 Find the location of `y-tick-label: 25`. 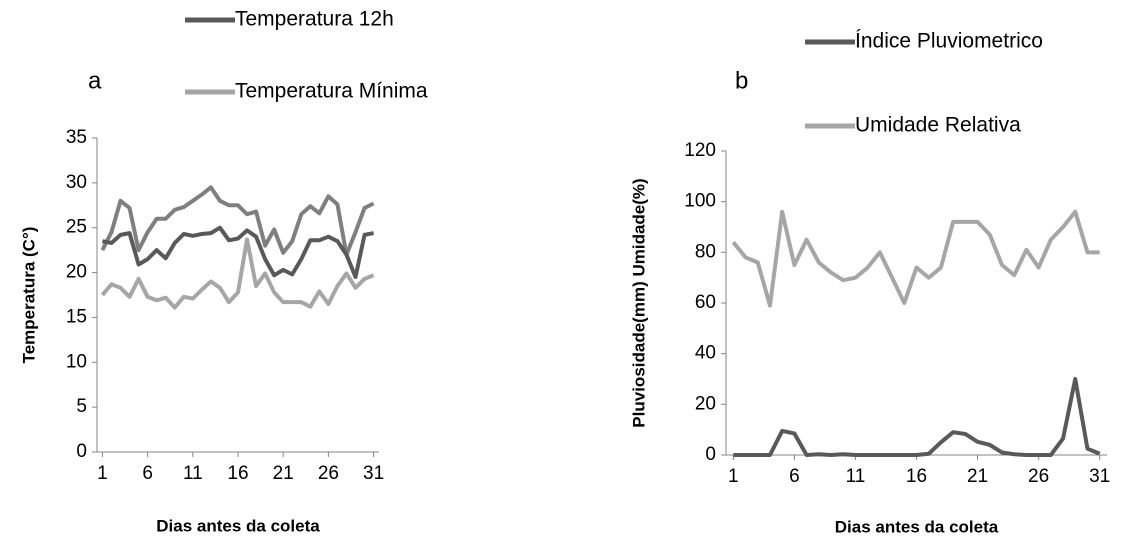

y-tick-label: 25 is located at coordinates (76, 227).